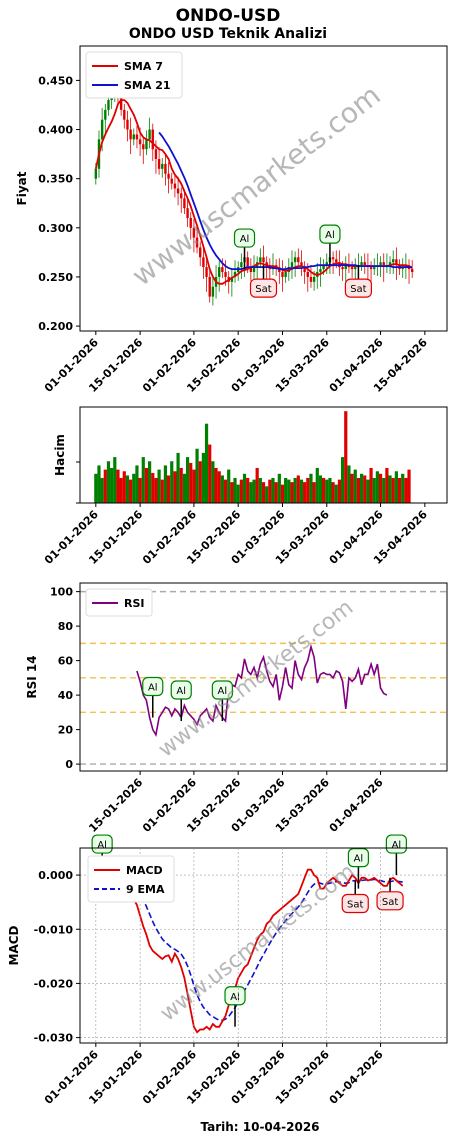  What do you see at coordinates (102, 844) in the screenshot?
I see `macd-signal-0-box` at bounding box center [102, 844].